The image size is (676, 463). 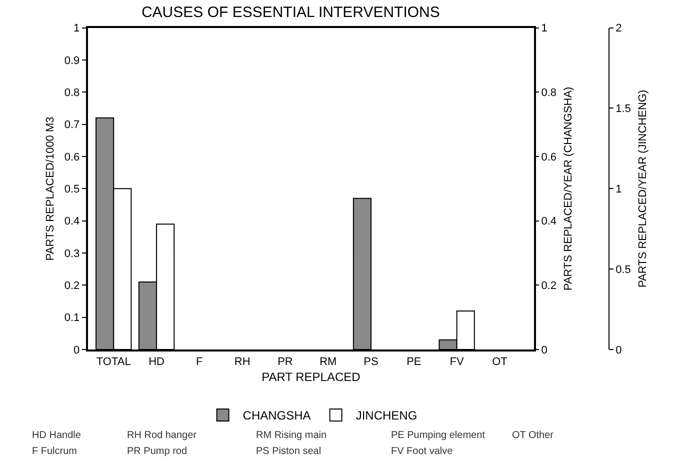 I want to click on y2-tick-label: 0.6, so click(x=549, y=157).